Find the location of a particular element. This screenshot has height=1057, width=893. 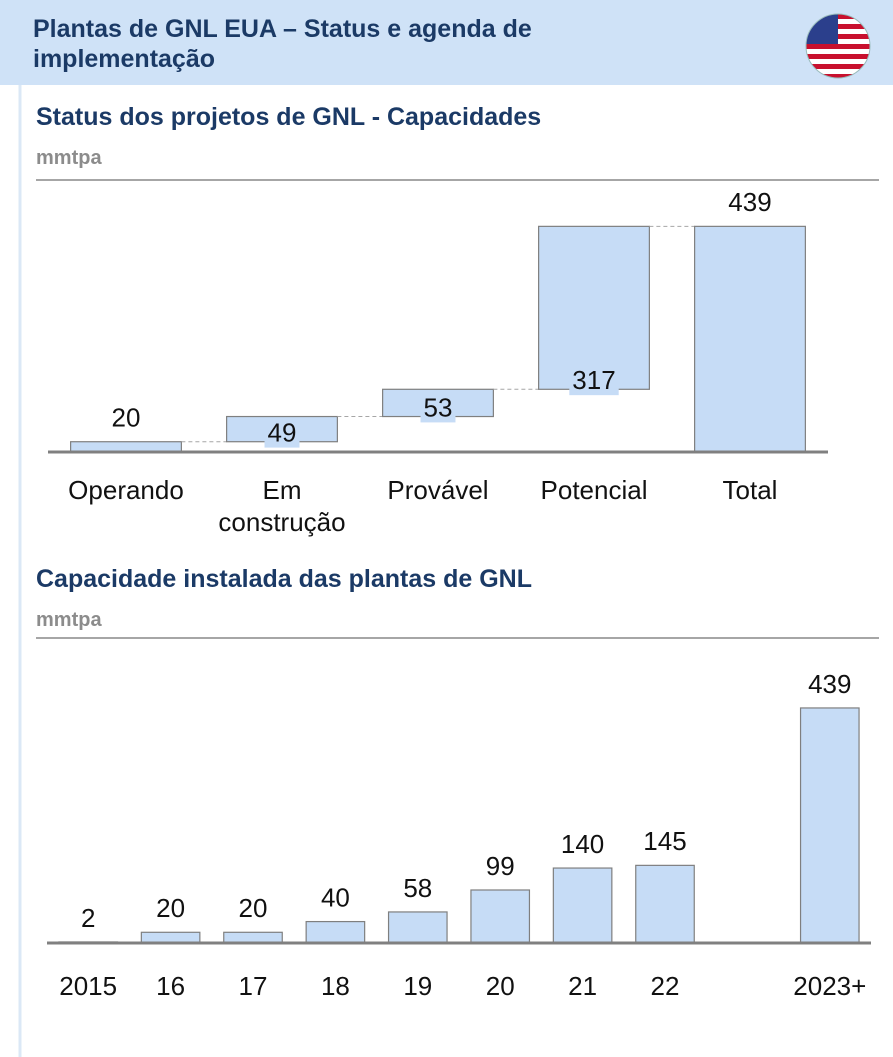

x-tick-label: Potencial is located at coordinates (594, 490).